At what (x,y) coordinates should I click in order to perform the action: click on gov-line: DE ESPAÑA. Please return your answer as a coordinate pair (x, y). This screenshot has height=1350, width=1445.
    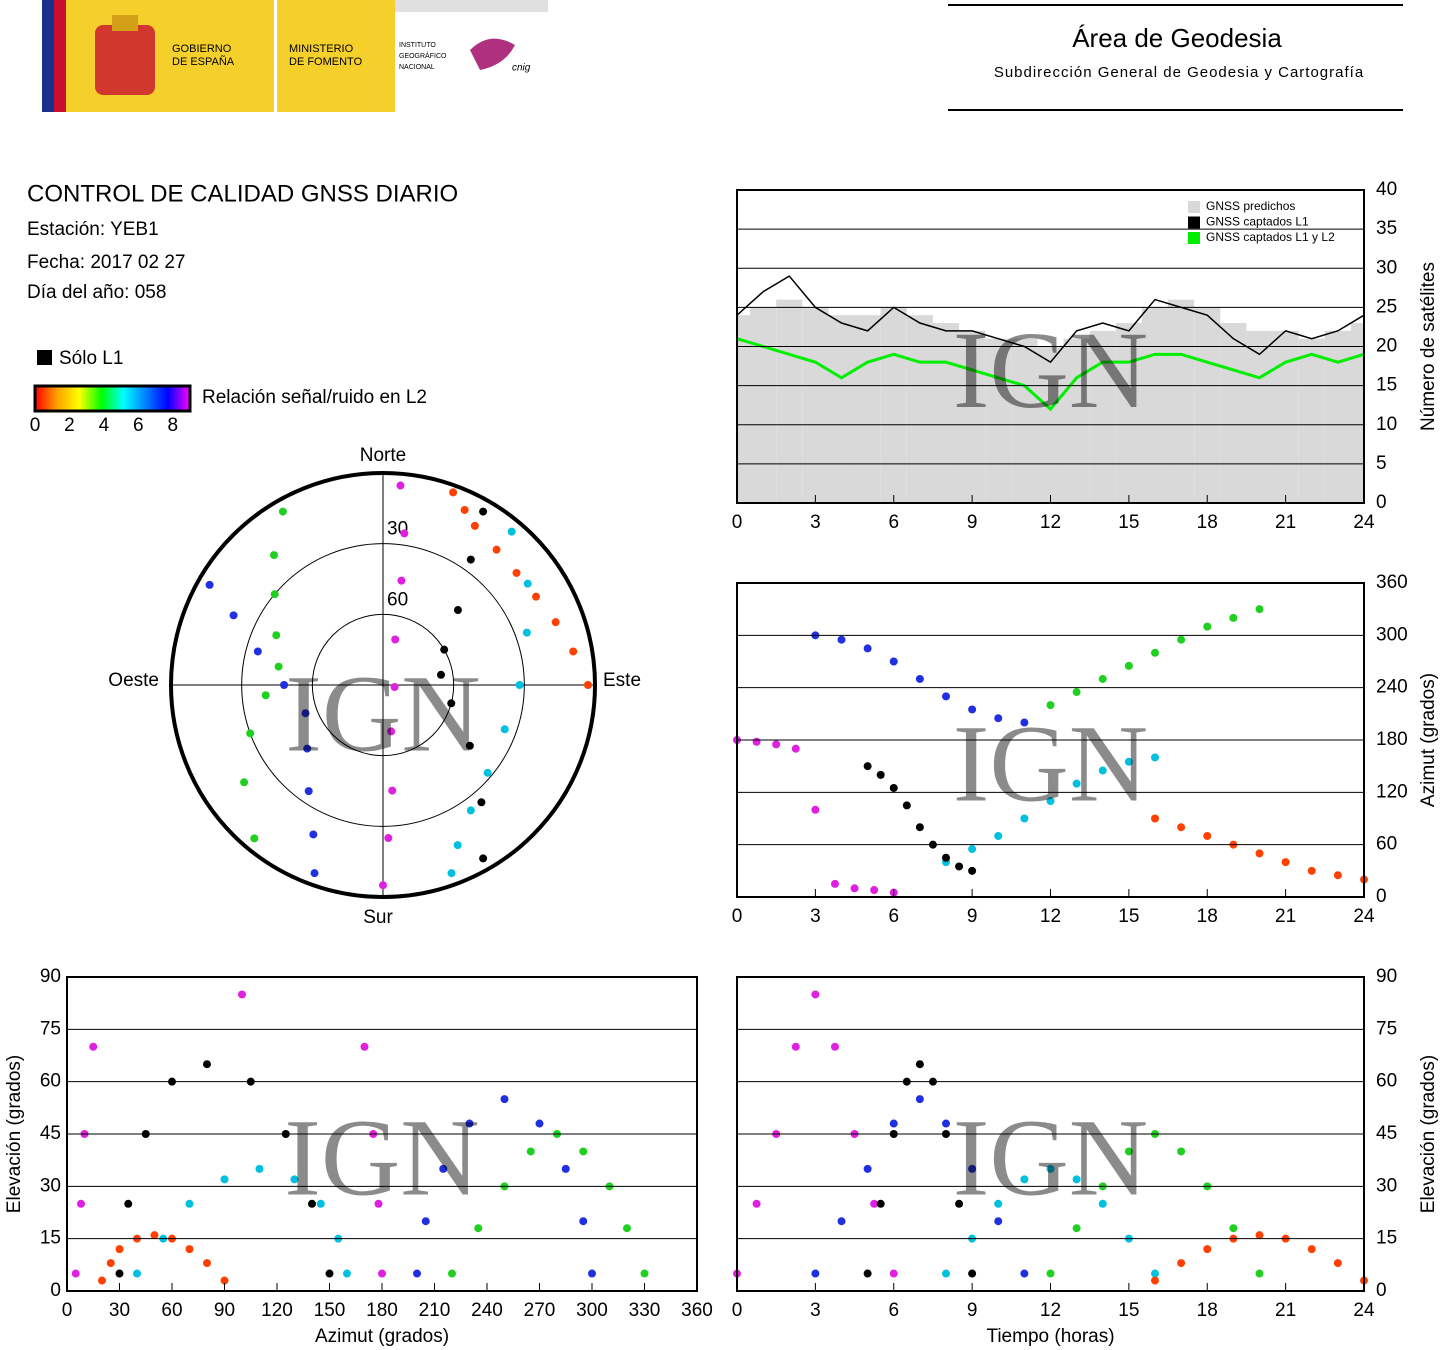
    Looking at the image, I should click on (203, 61).